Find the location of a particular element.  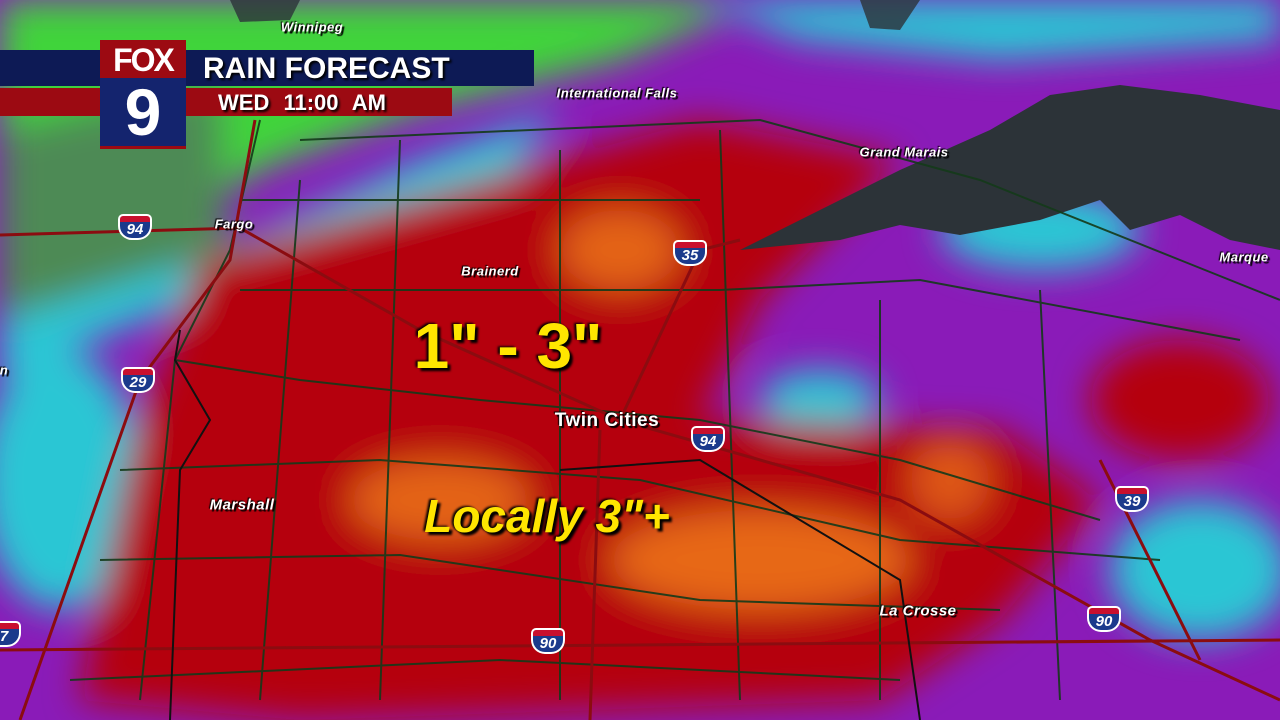

rainfall-local-callout: Locally 3"+ is located at coordinates (547, 516).